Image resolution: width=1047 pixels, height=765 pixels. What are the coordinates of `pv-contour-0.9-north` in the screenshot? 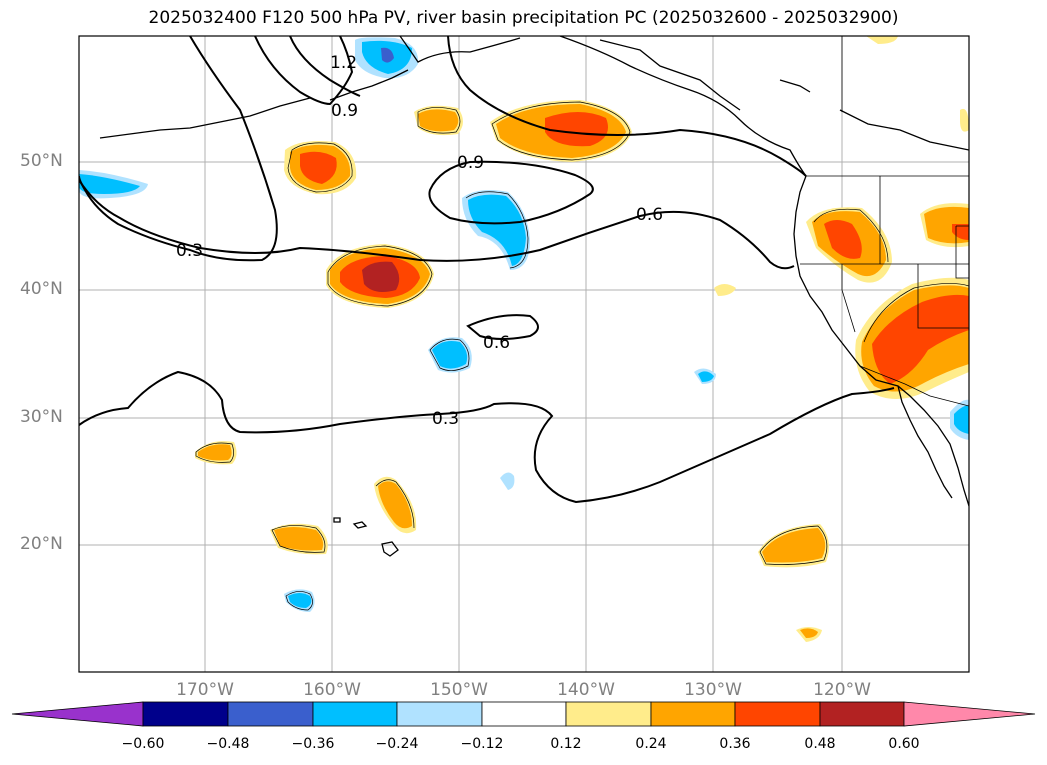 It's located at (548, 106).